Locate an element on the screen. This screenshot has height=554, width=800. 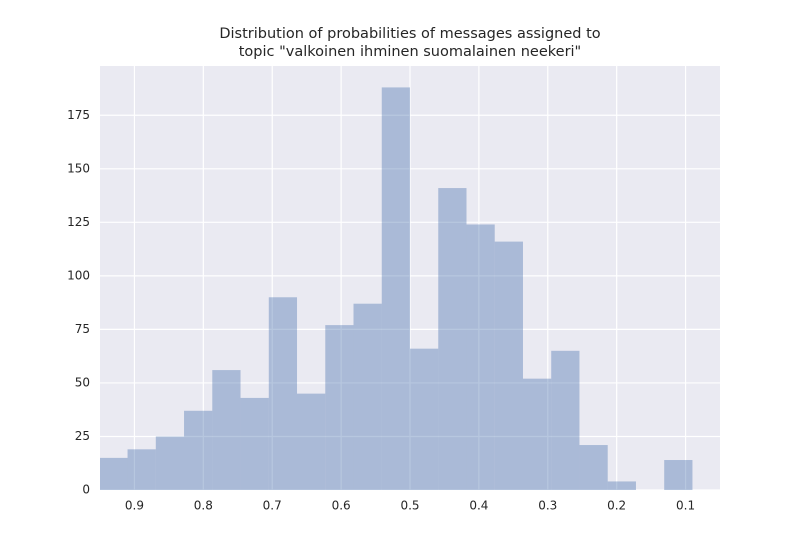
x-tick-label: 0.3 is located at coordinates (547, 506).